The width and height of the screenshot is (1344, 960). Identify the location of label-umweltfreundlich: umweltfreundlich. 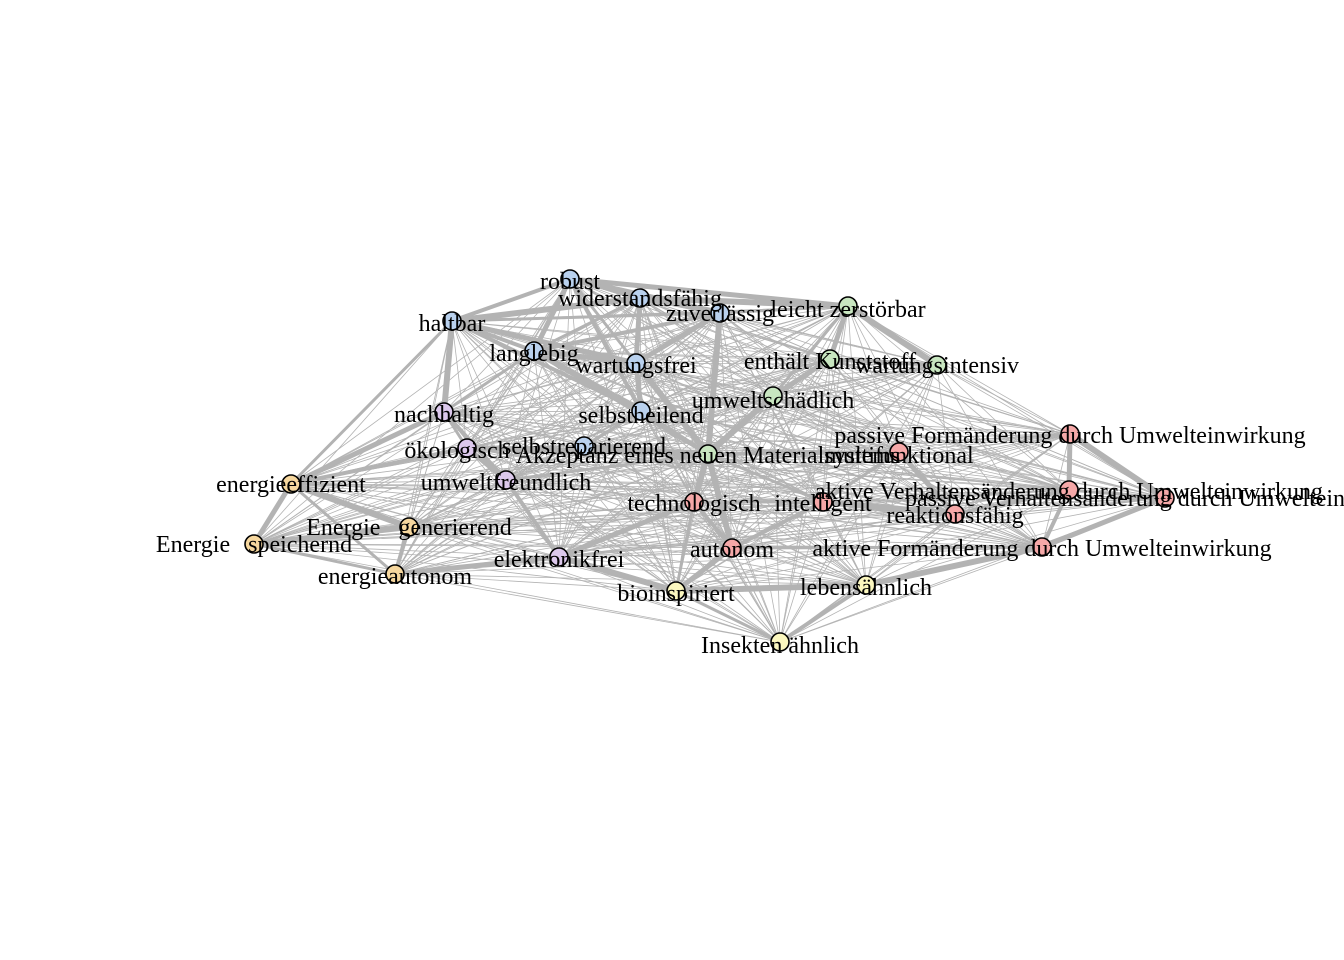
(506, 483).